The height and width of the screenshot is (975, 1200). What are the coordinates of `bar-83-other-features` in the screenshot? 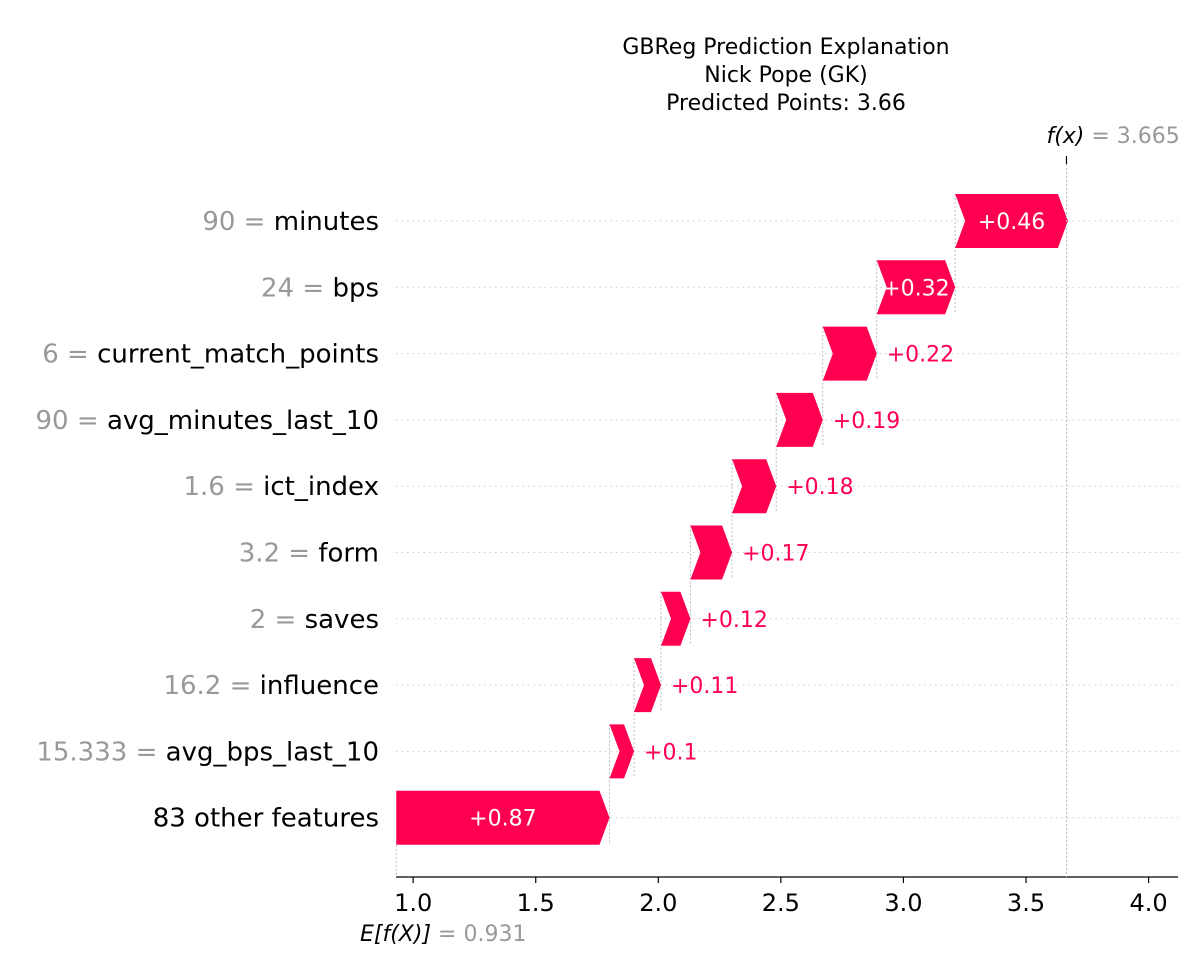 It's located at (503, 817).